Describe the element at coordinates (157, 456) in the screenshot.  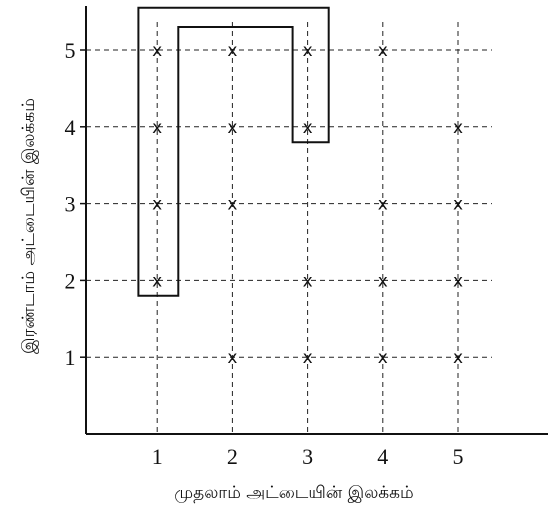
I see `x-tick-label: 1` at that location.